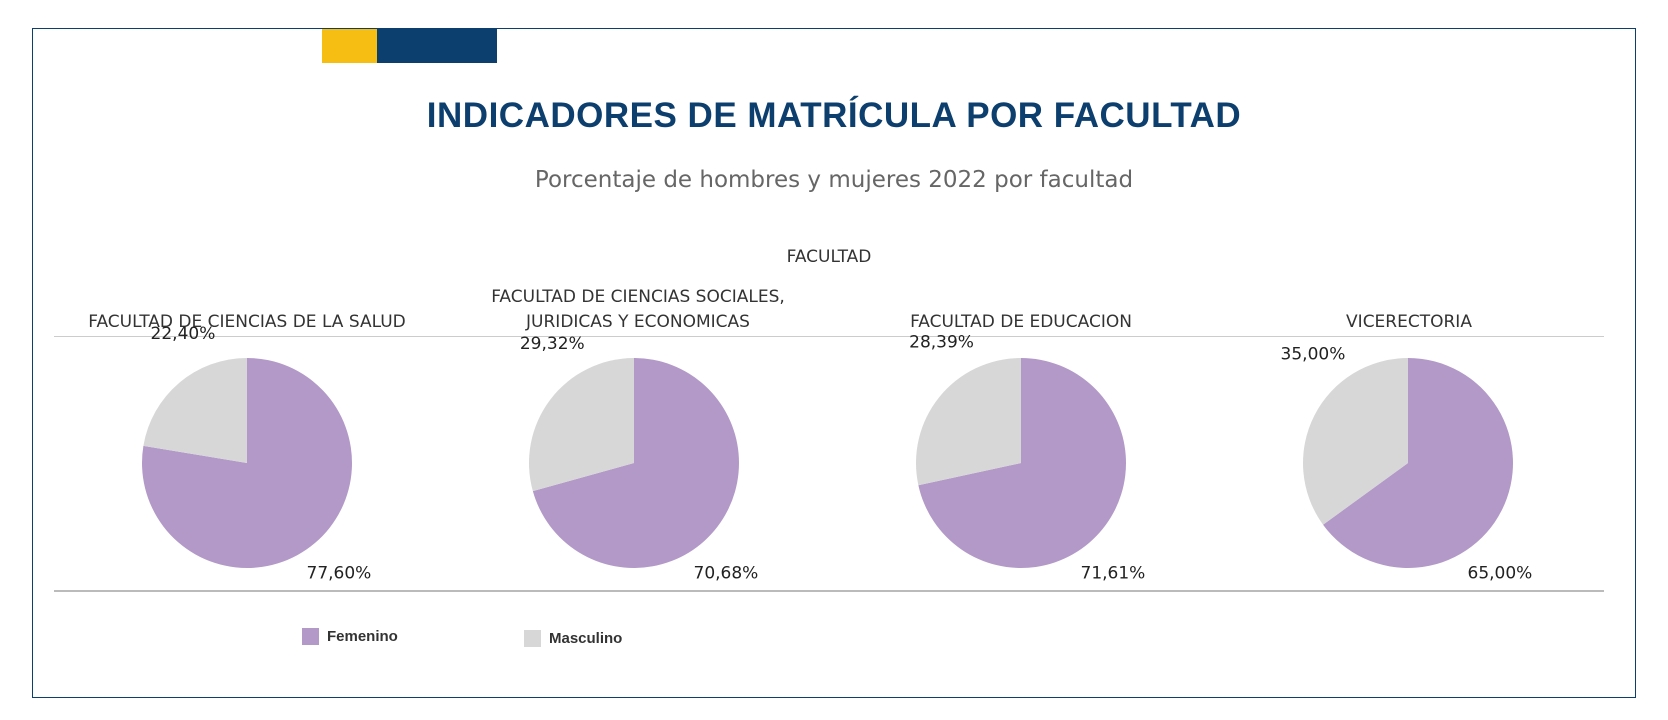  I want to click on facet-top-rule, so click(829, 336).